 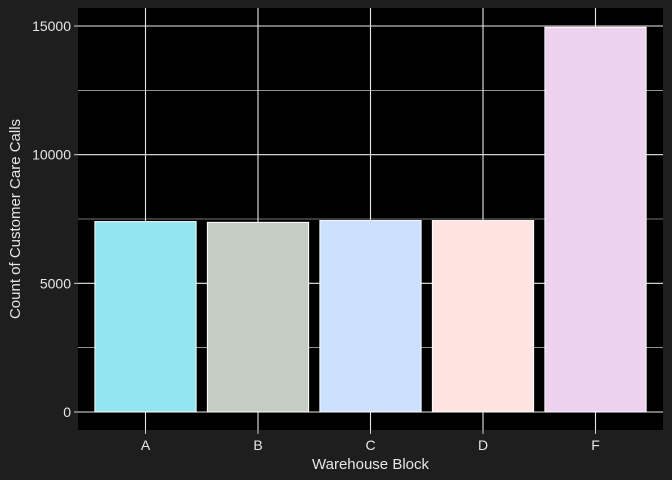 I want to click on bar-d, so click(x=483, y=316).